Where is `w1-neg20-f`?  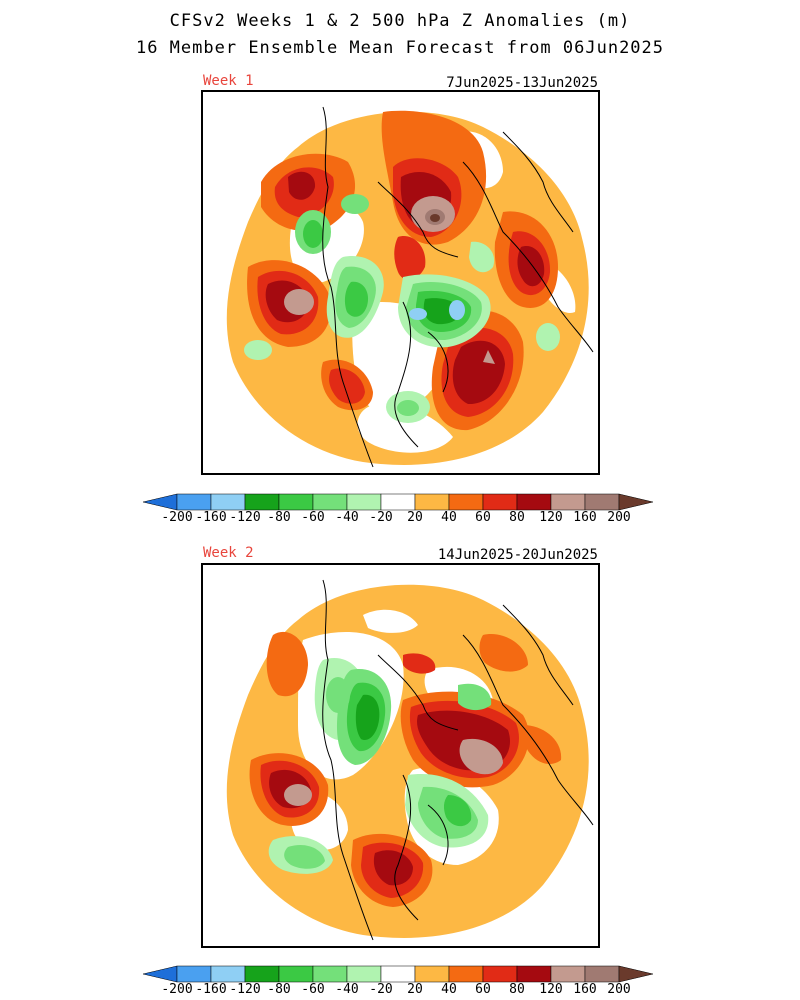 w1-neg20-f is located at coordinates (548, 337).